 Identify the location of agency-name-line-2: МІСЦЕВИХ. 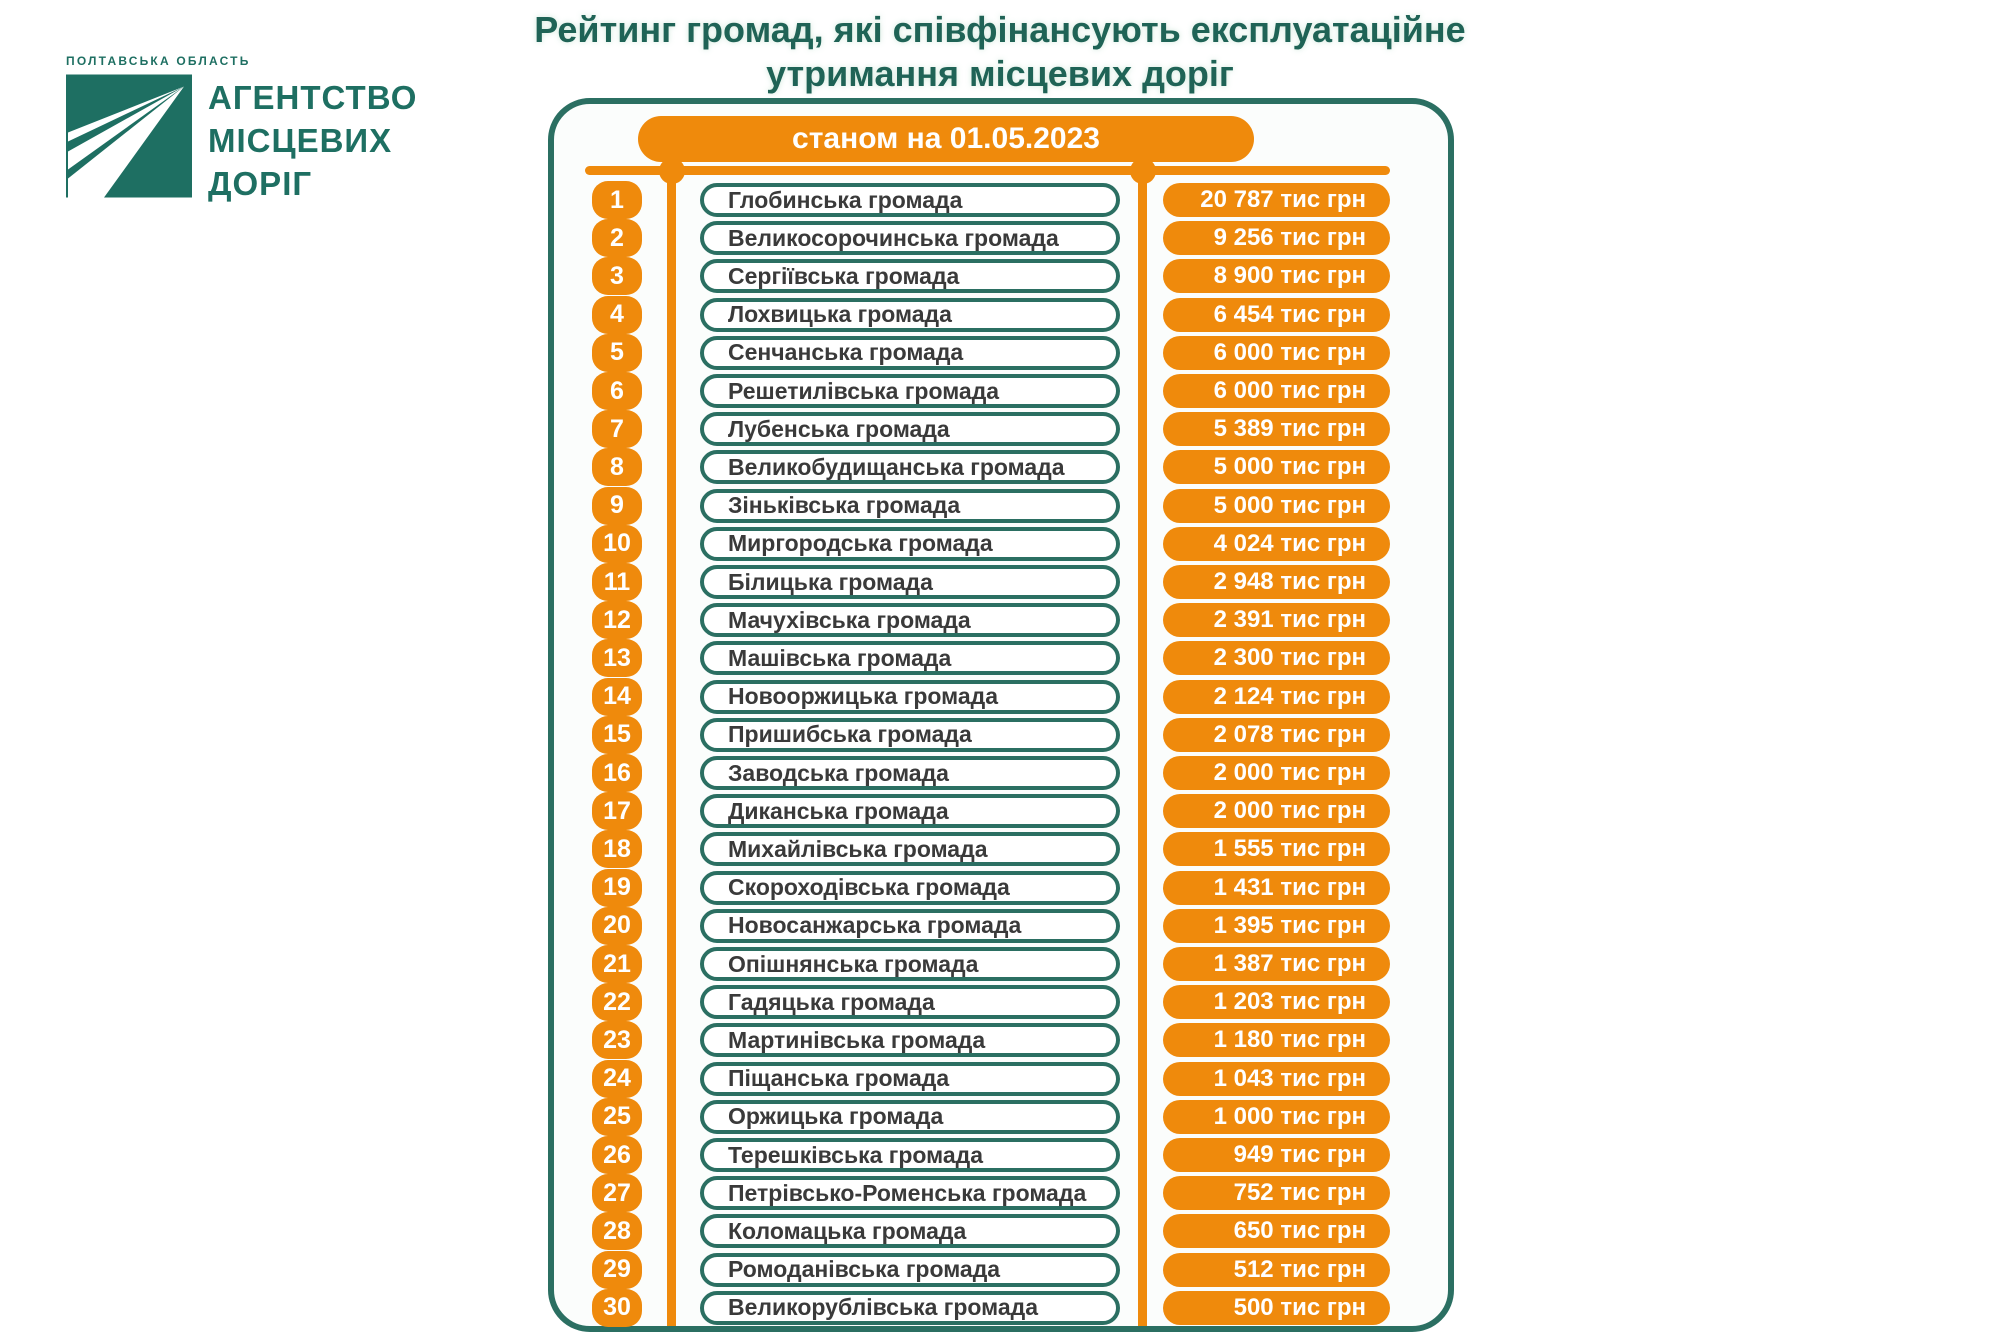
(300, 140).